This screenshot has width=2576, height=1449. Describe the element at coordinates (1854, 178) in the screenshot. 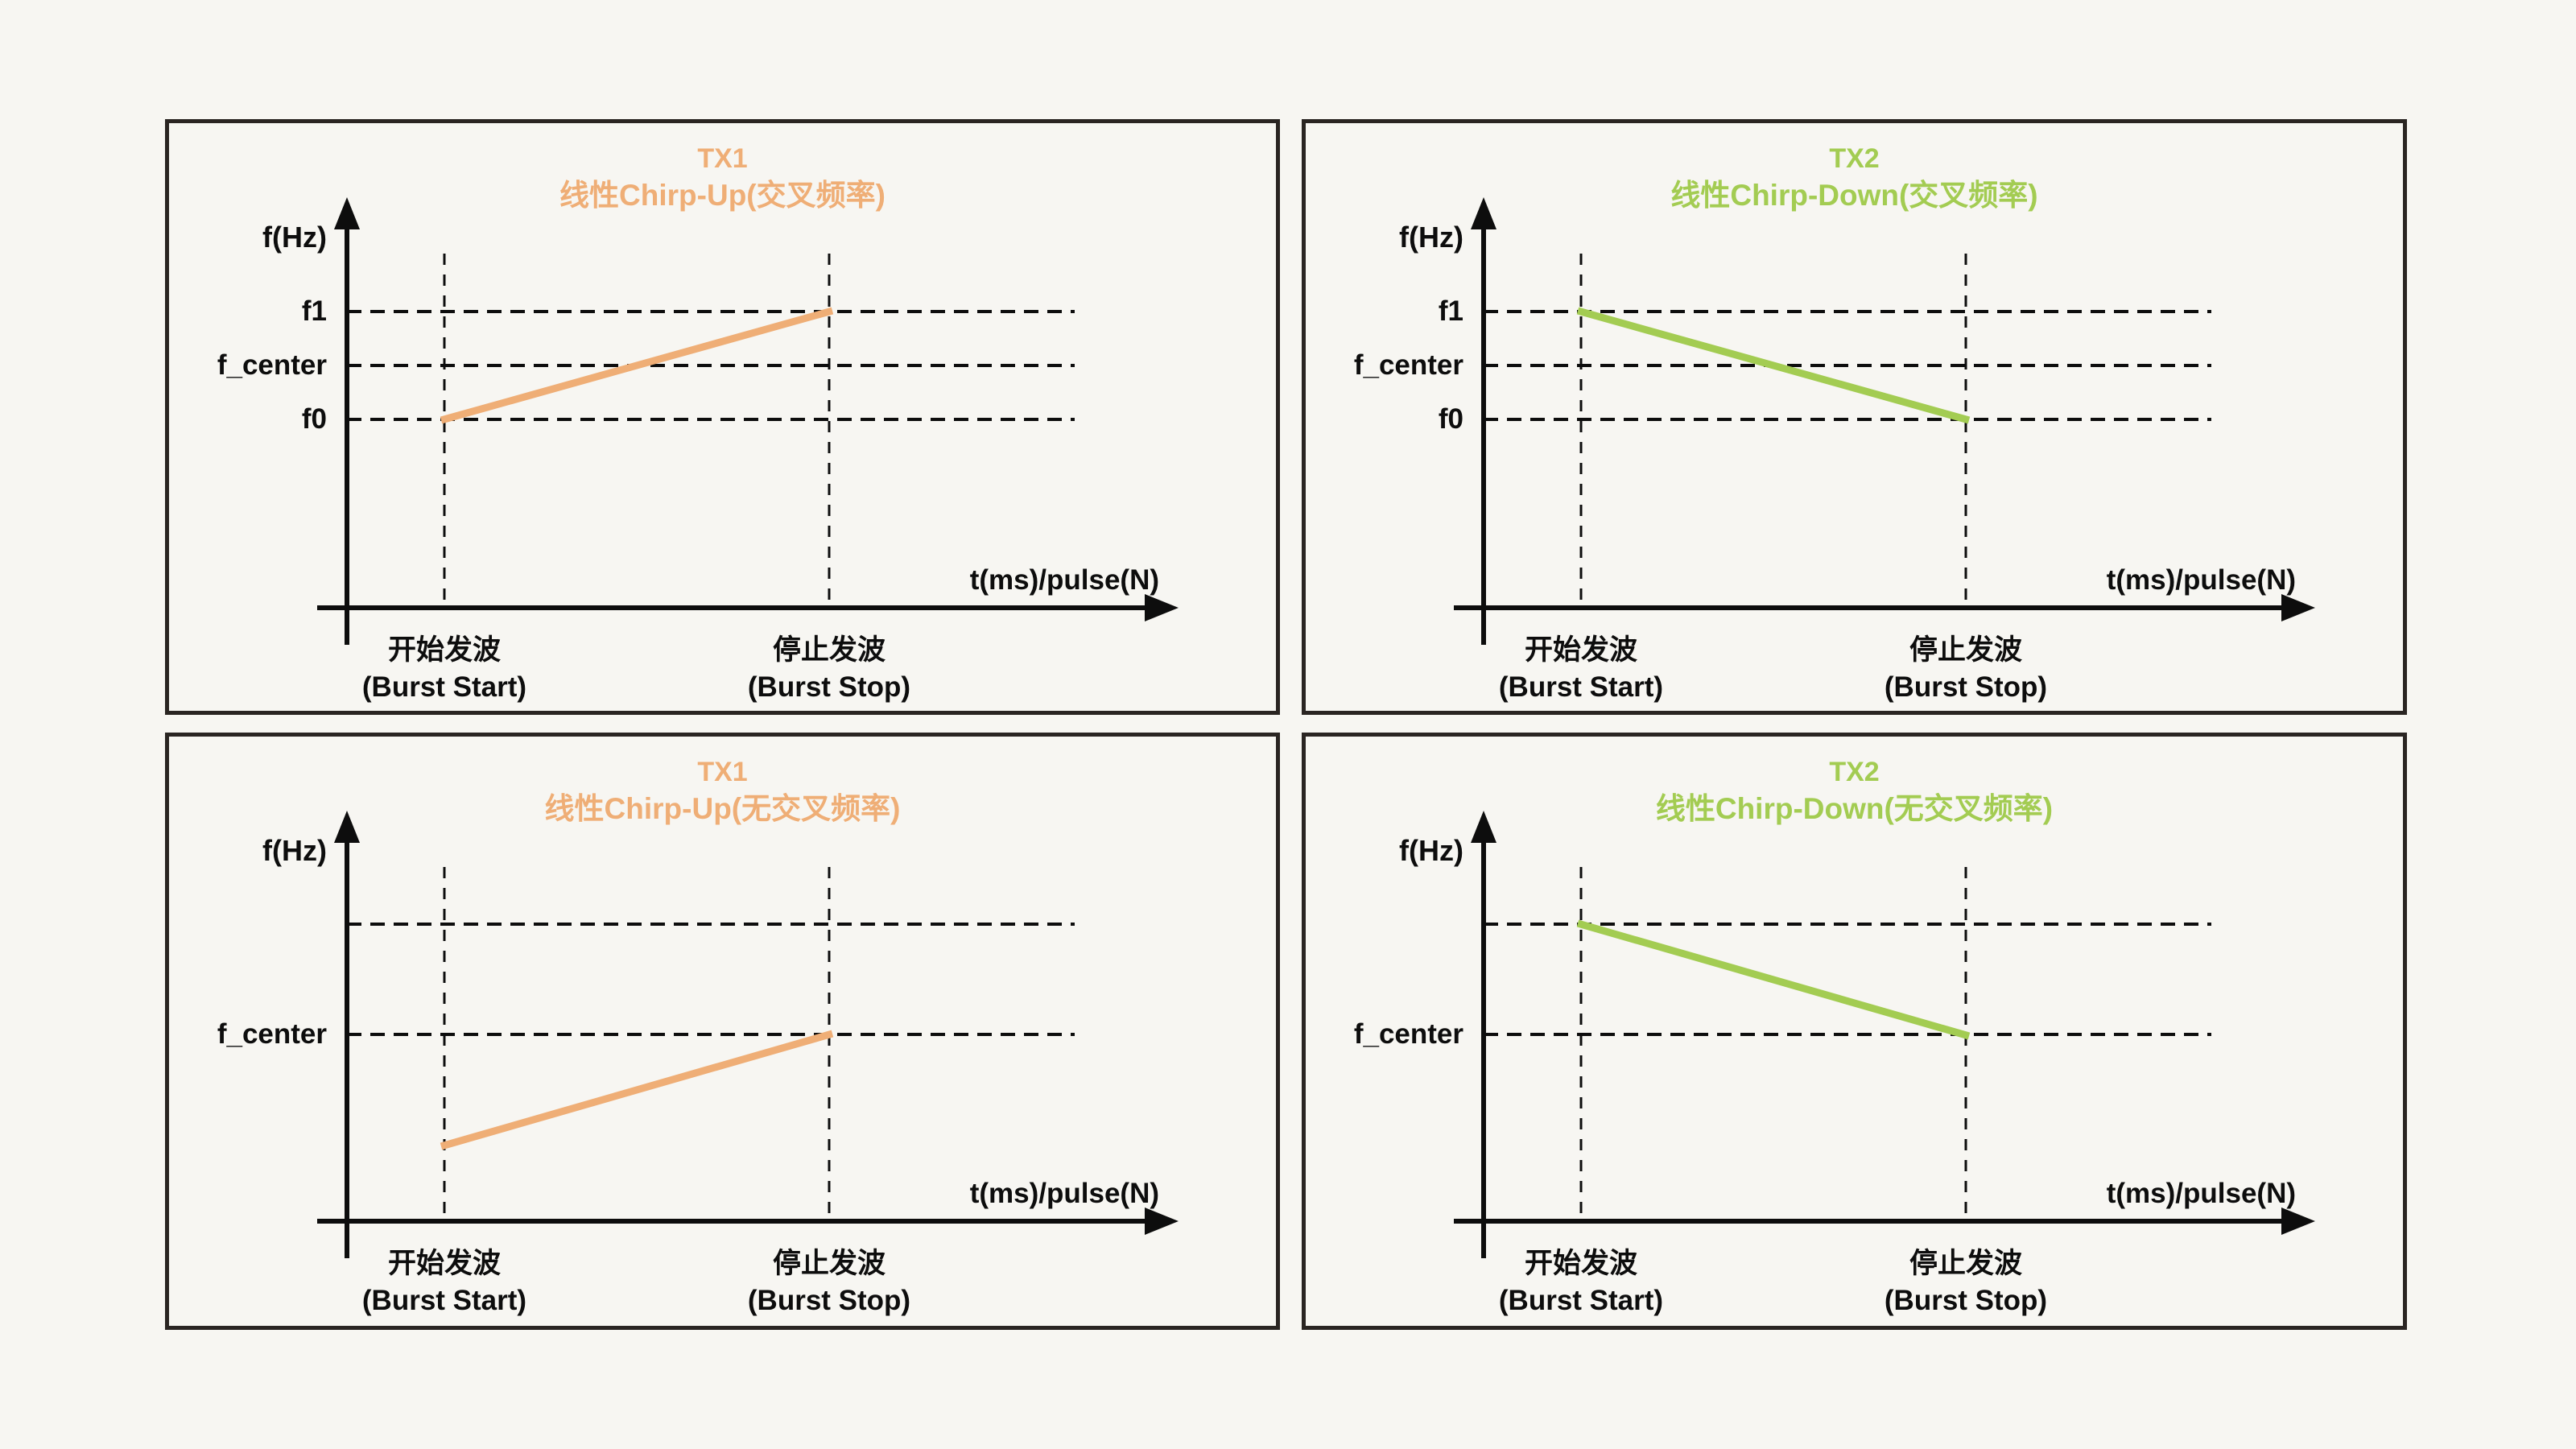

I see `panel-title: TX2 线性Chirp-Down(交叉频率)` at that location.